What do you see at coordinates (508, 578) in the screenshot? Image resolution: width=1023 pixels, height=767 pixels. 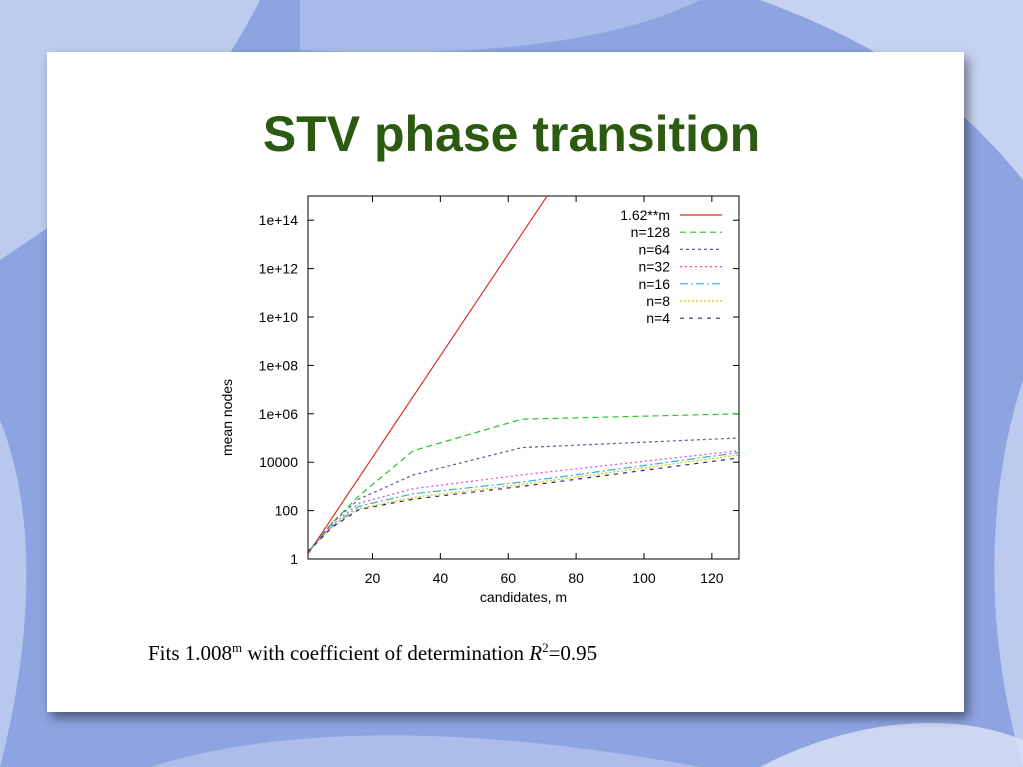 I see `x-tick-label: 60` at bounding box center [508, 578].